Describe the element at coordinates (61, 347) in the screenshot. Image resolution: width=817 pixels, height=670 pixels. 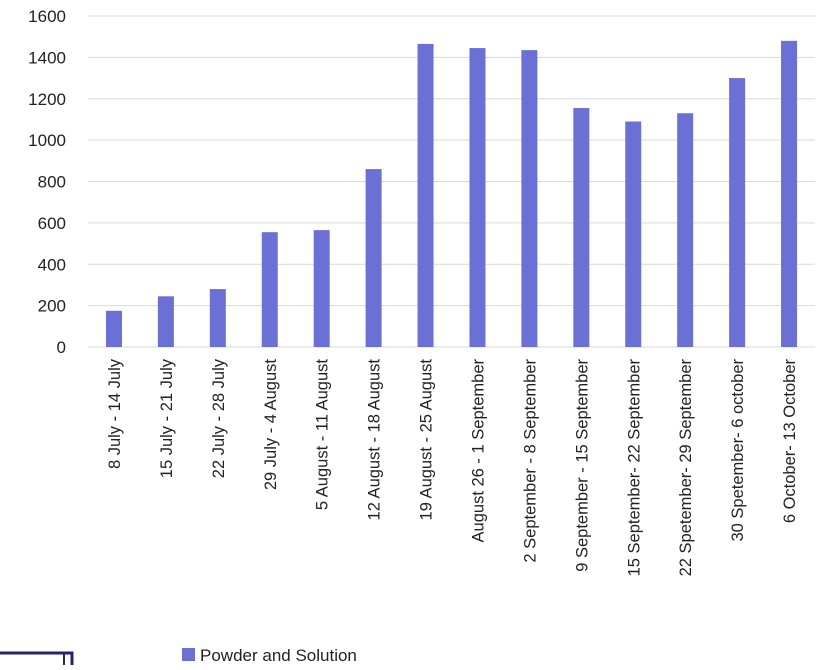
I see `y-tick-label: 0` at that location.